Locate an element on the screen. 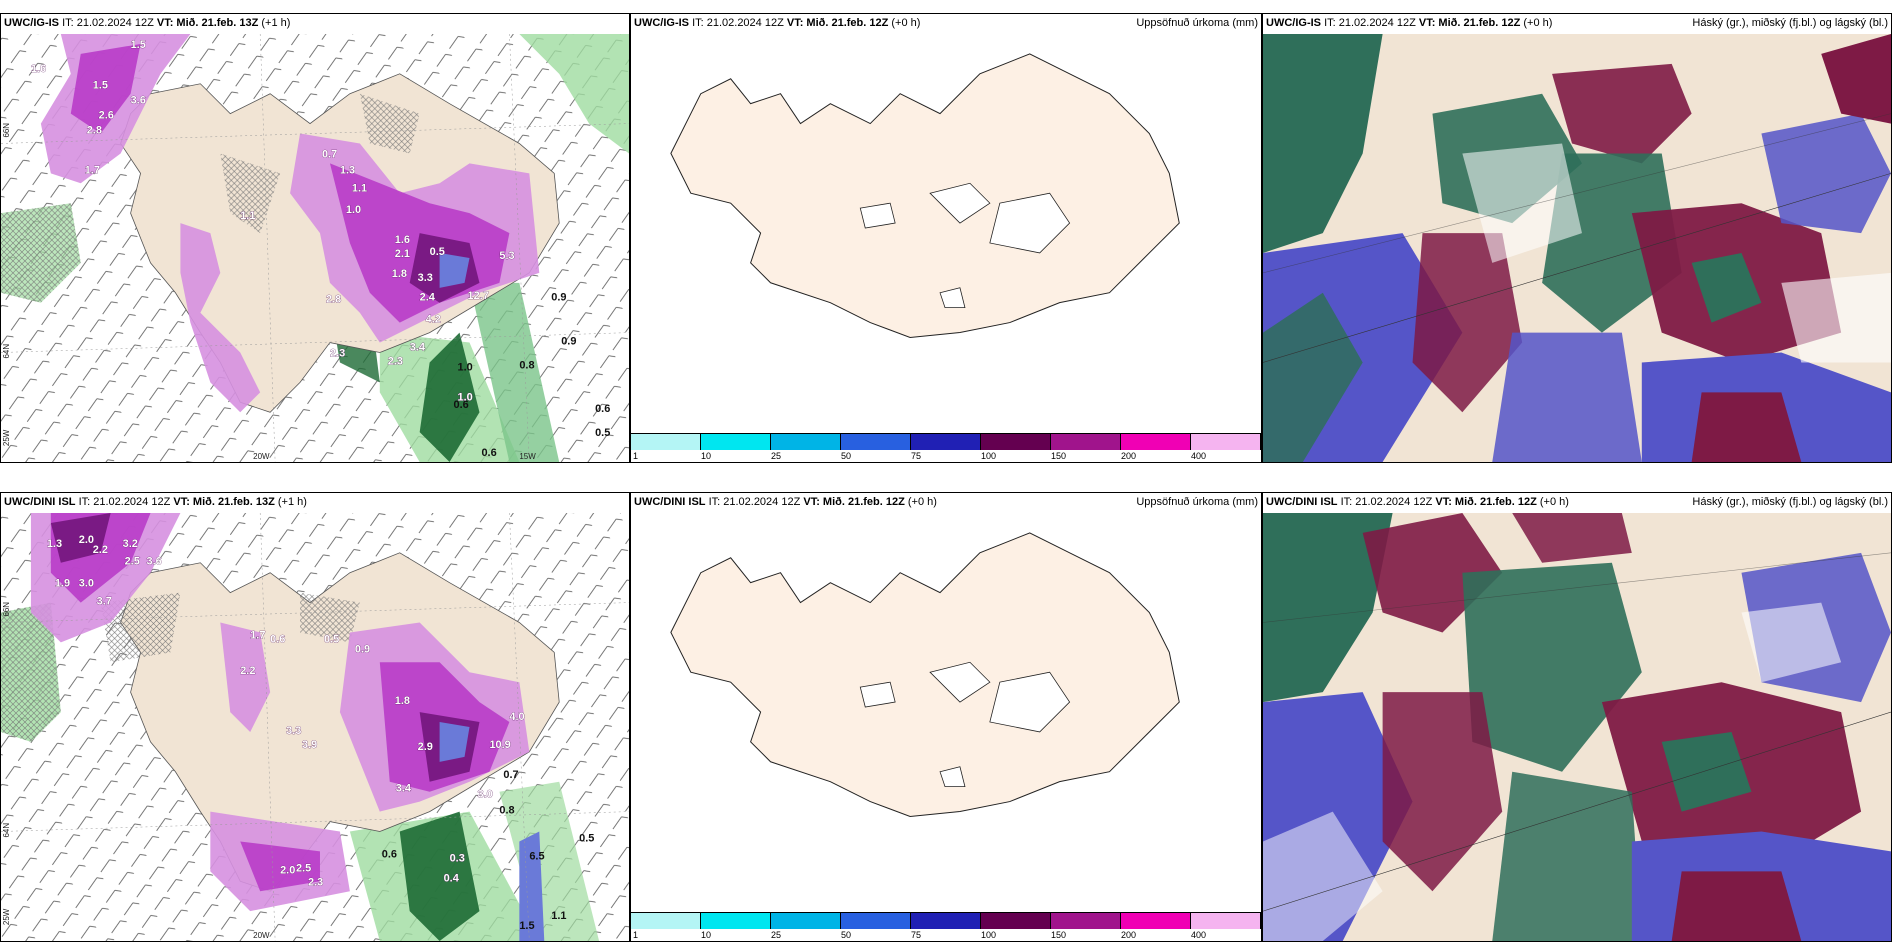  precip-value: 0.4 is located at coordinates (452, 878).